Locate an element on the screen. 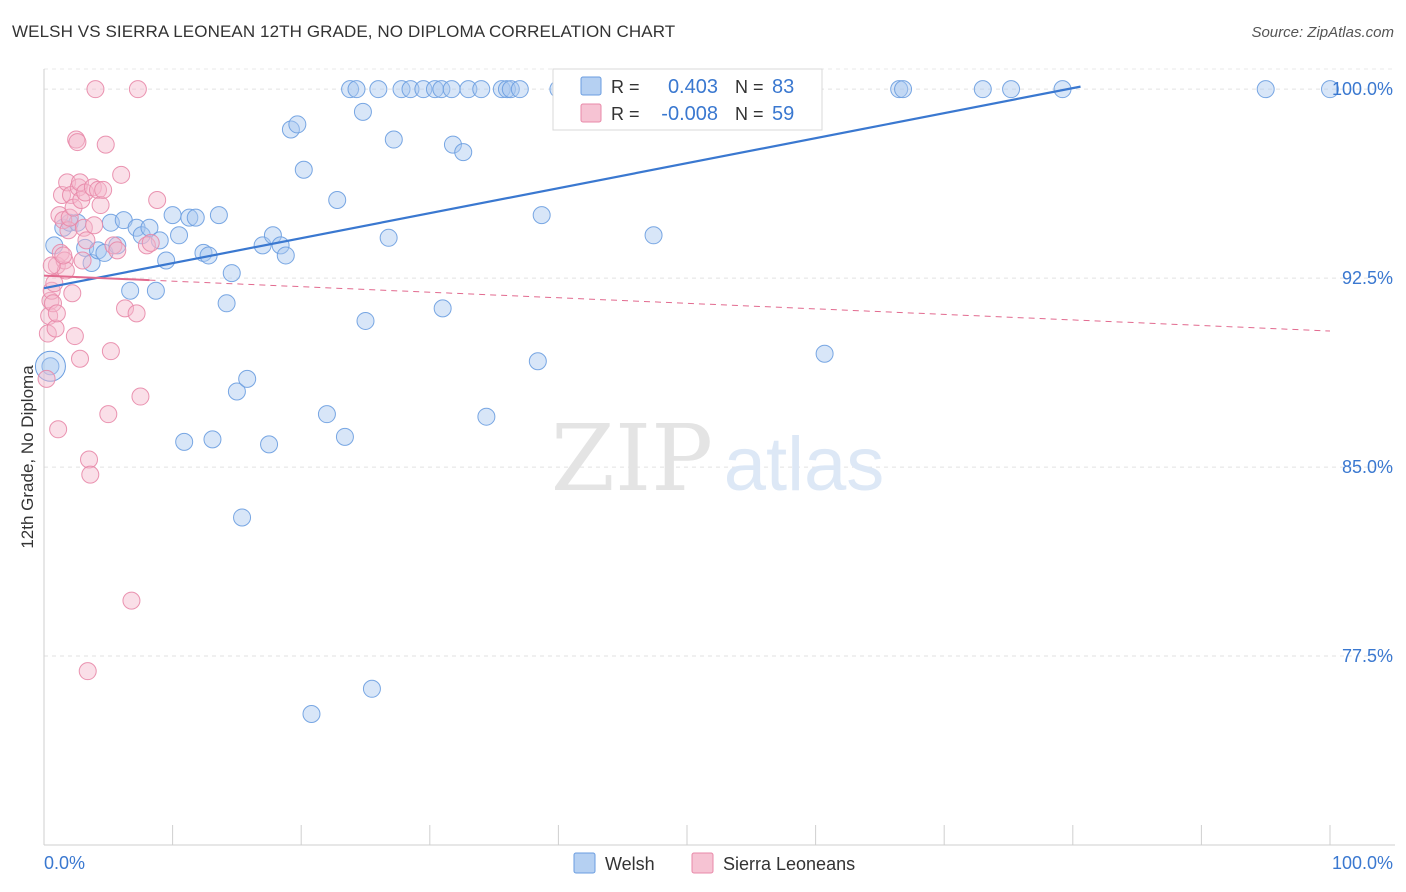 Image resolution: width=1406 pixels, height=892 pixels. y-axis-title: 12th Grade, No Diploma is located at coordinates (27, 457).